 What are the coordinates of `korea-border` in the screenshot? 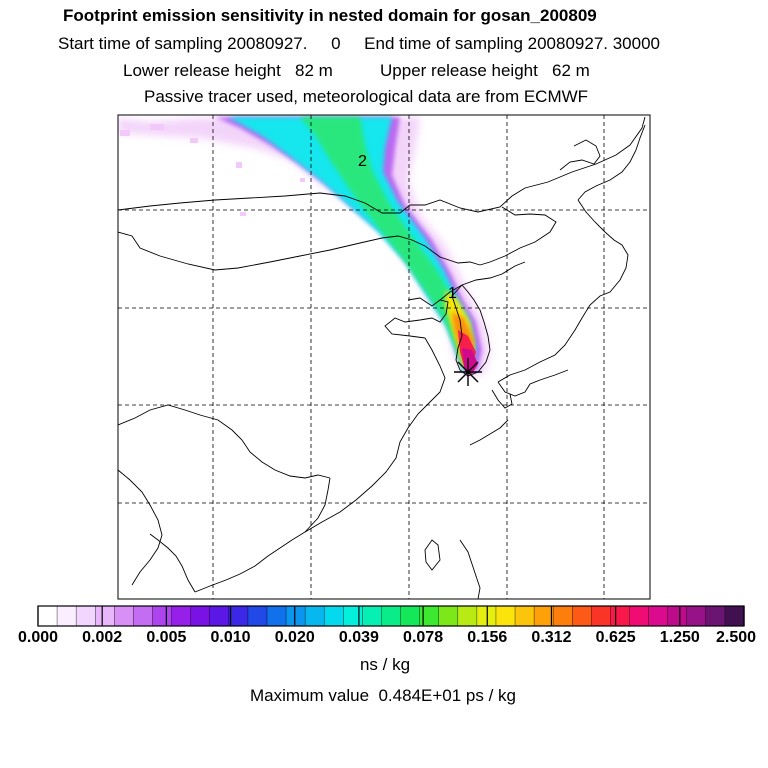 It's located at (482, 281).